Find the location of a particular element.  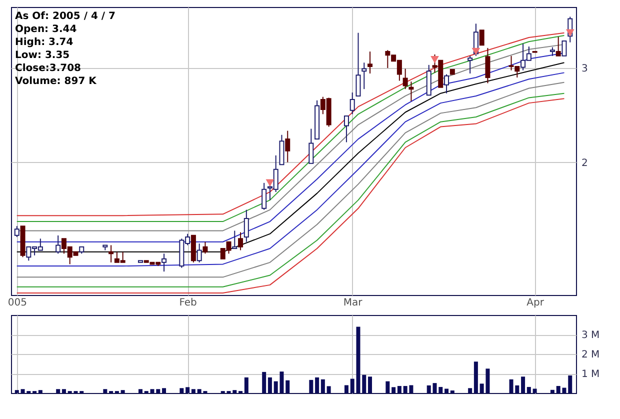

y-tick-label: 1 M is located at coordinates (591, 374).